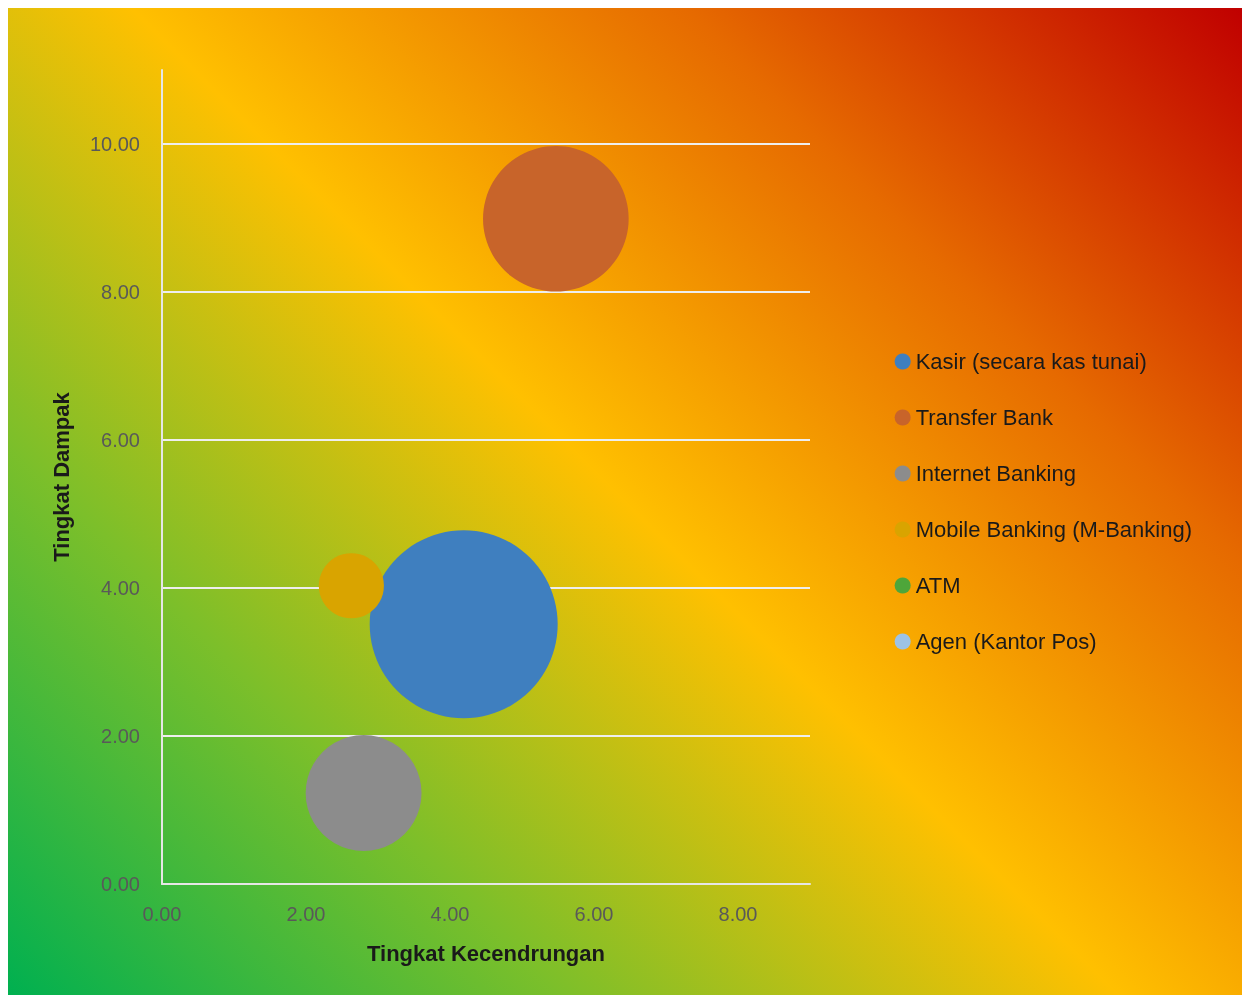 The height and width of the screenshot is (995, 1250). I want to click on y-axis-title: Tingkat Dampak, so click(61, 476).